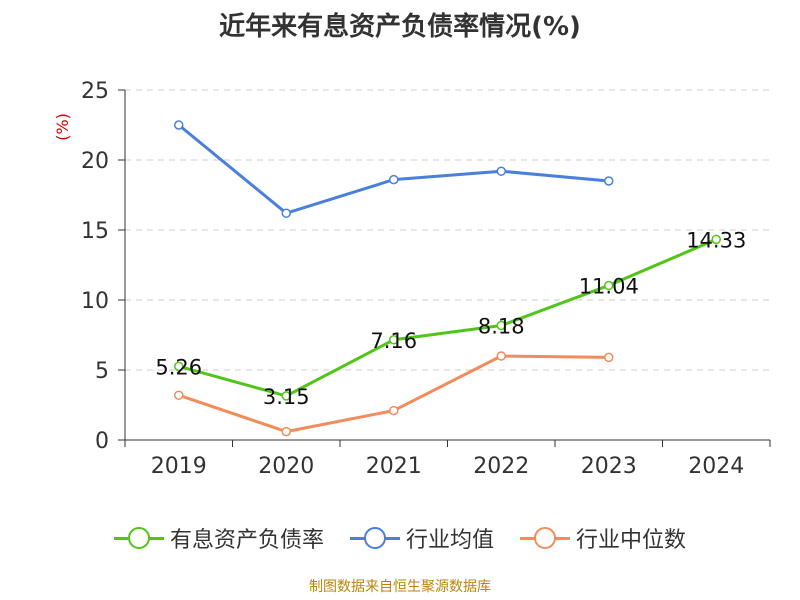 The height and width of the screenshot is (600, 800). What do you see at coordinates (95, 231) in the screenshot?
I see `y-tick-label: 15` at bounding box center [95, 231].